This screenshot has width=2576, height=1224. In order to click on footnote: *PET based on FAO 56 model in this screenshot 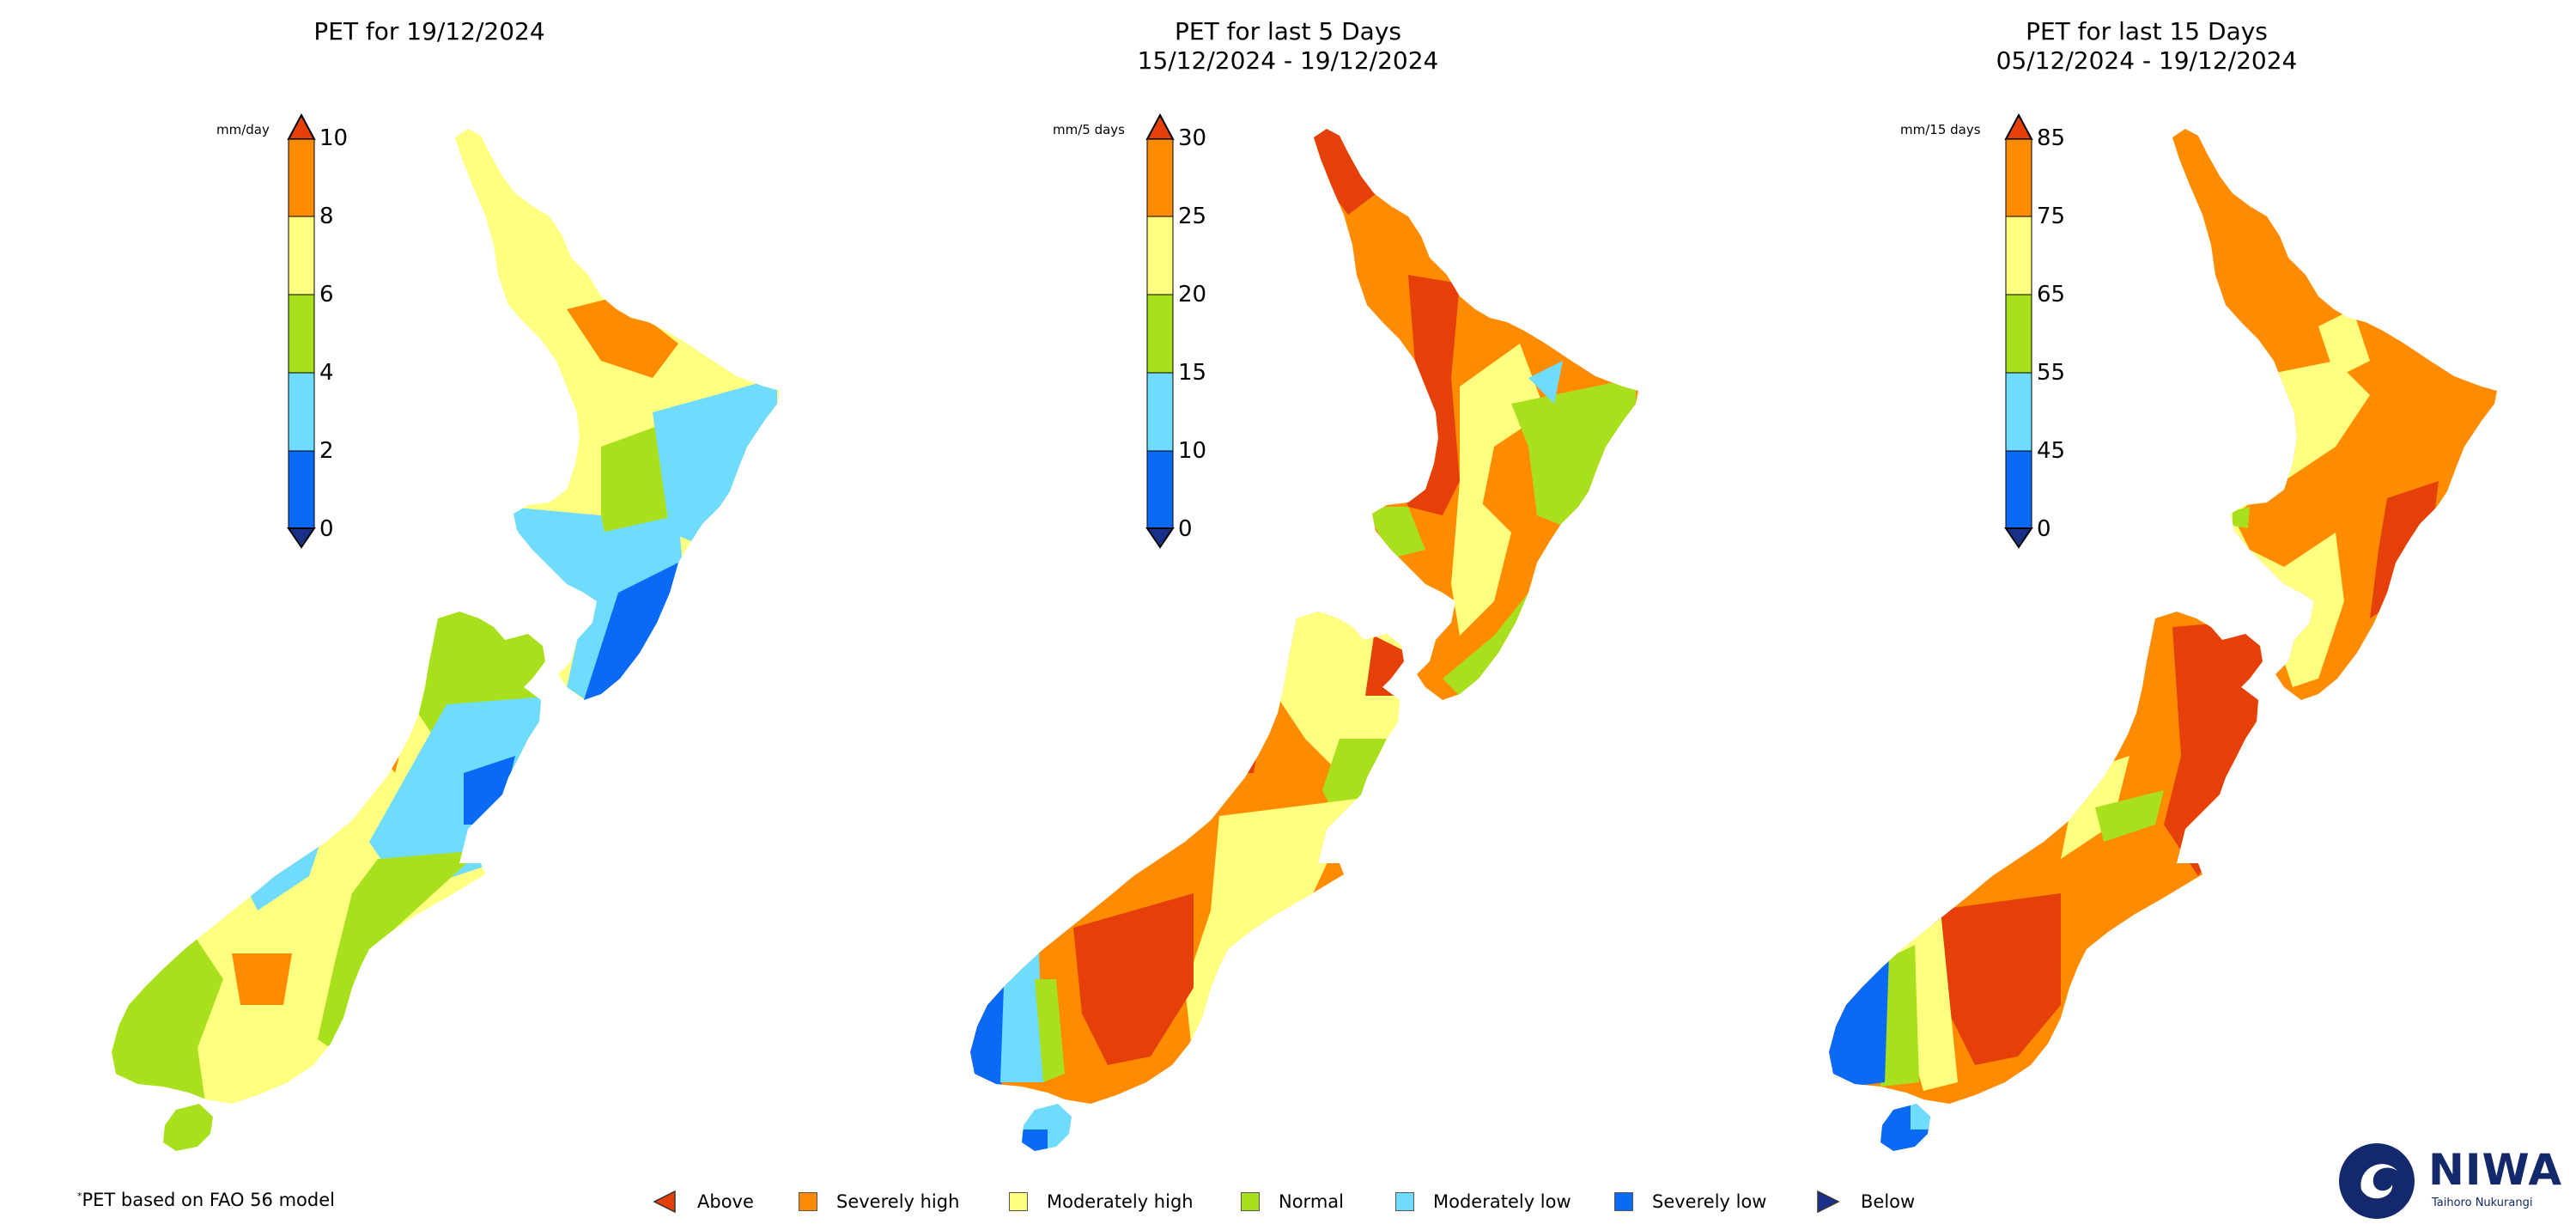, I will do `click(206, 1200)`.